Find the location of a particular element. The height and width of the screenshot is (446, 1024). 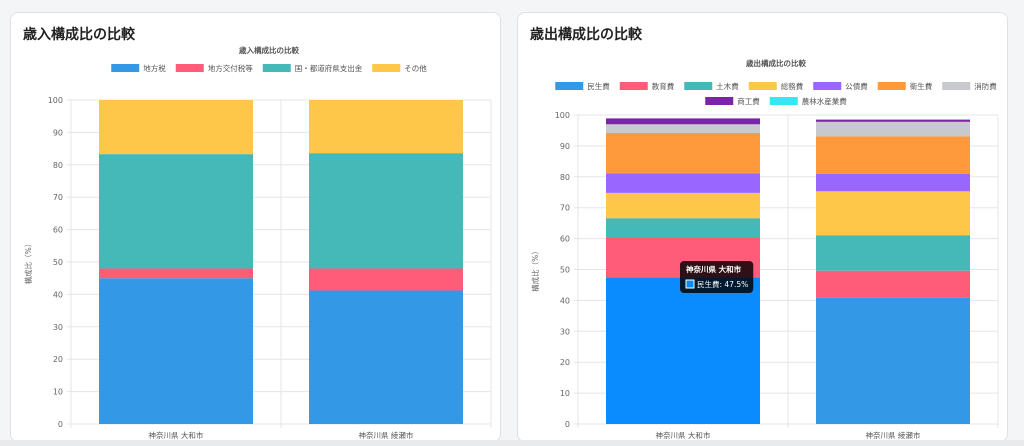

chart-legend: 地方税 地方交付税等 国・都道府県支出金 その他 is located at coordinates (269, 68).